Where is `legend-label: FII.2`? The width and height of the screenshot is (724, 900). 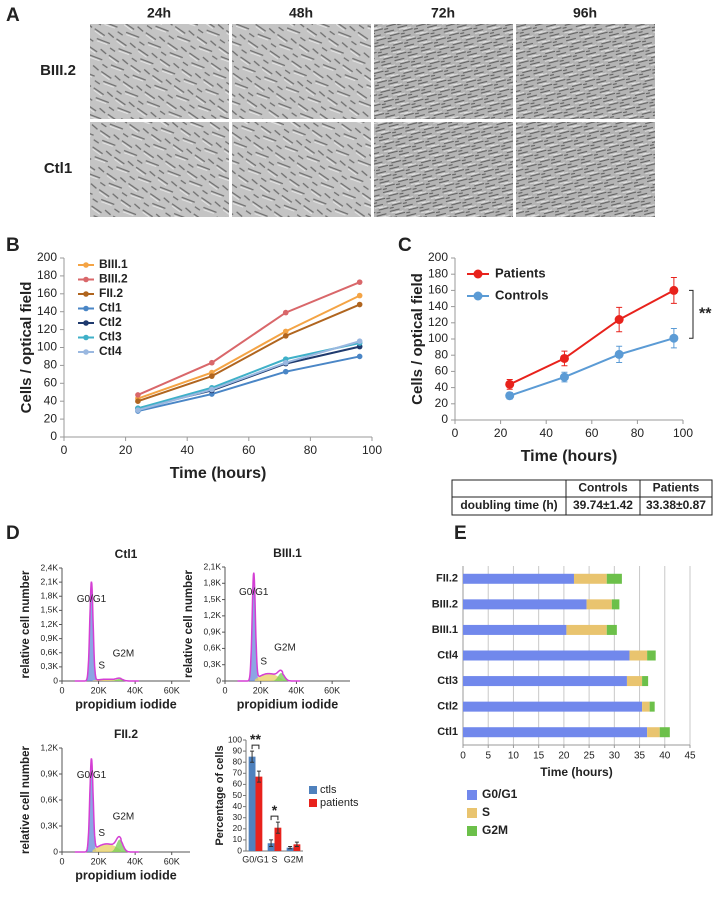 legend-label: FII.2 is located at coordinates (111, 293).